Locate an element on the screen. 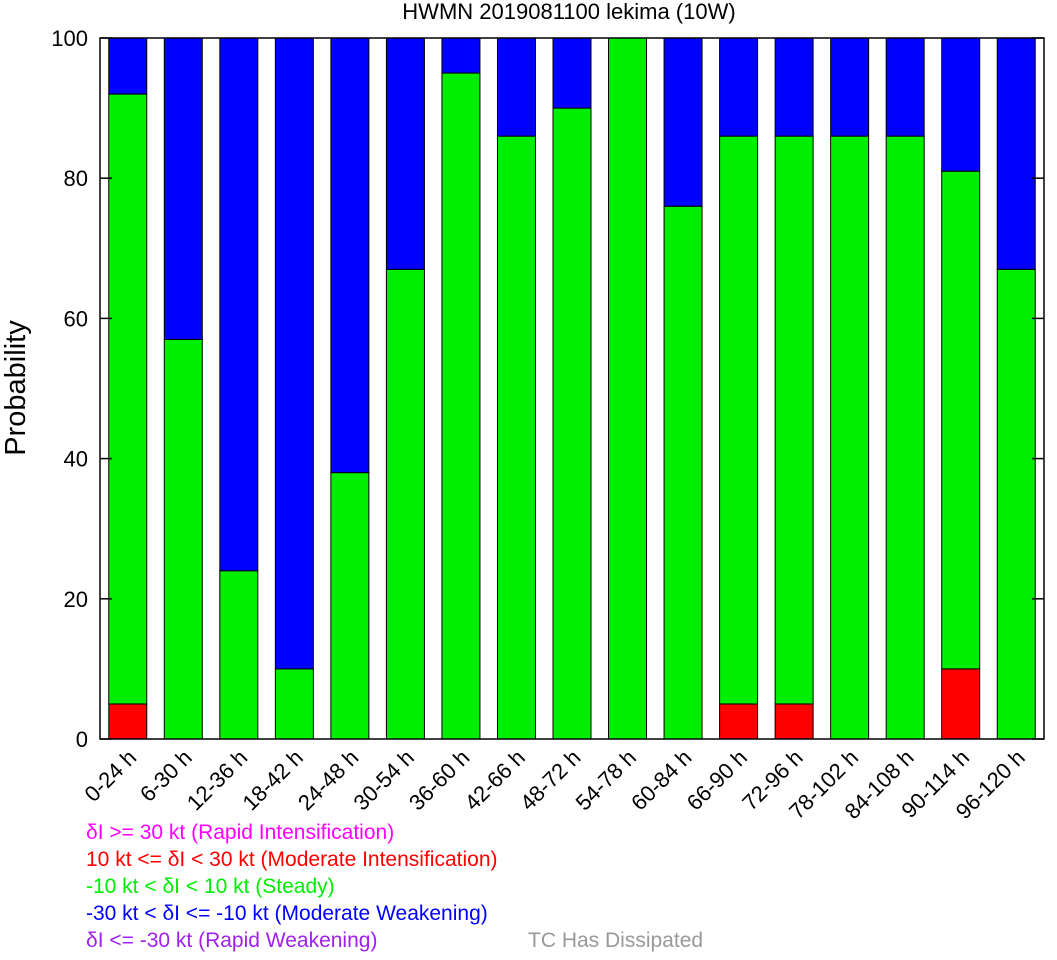 The image size is (1057, 960). bar-segment-12-36h-s2 is located at coordinates (239, 655).